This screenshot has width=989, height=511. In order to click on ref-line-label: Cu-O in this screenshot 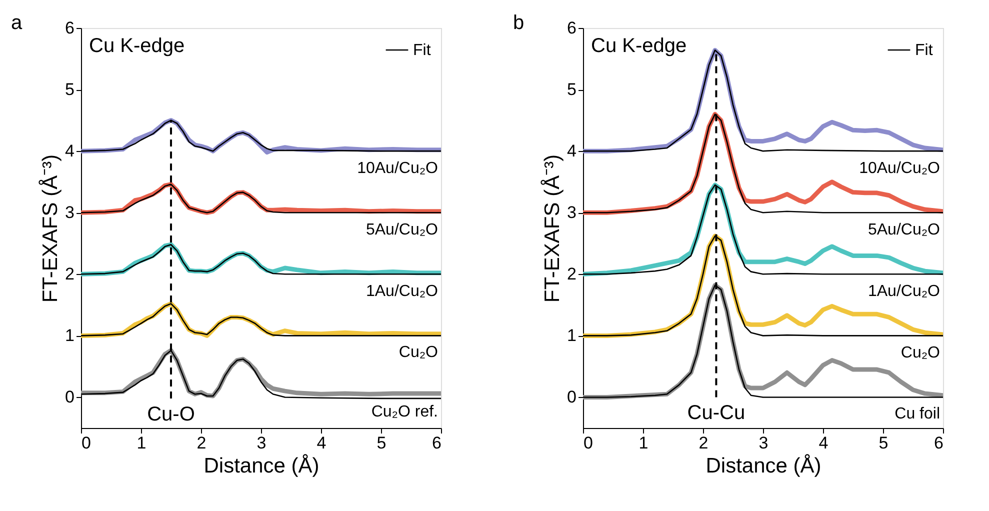, I will do `click(171, 414)`.